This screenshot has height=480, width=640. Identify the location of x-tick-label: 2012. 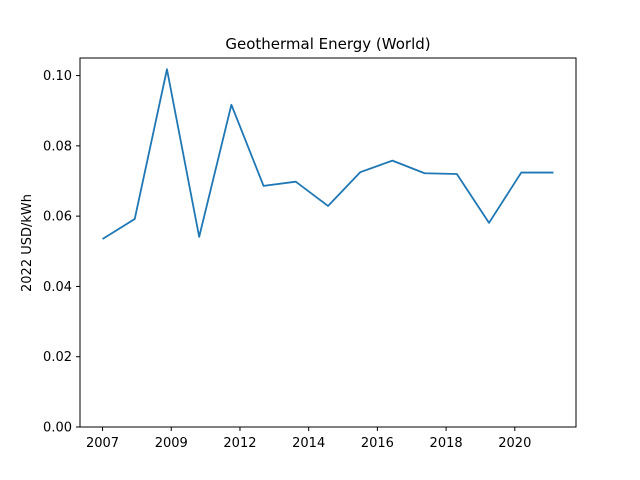
(239, 443).